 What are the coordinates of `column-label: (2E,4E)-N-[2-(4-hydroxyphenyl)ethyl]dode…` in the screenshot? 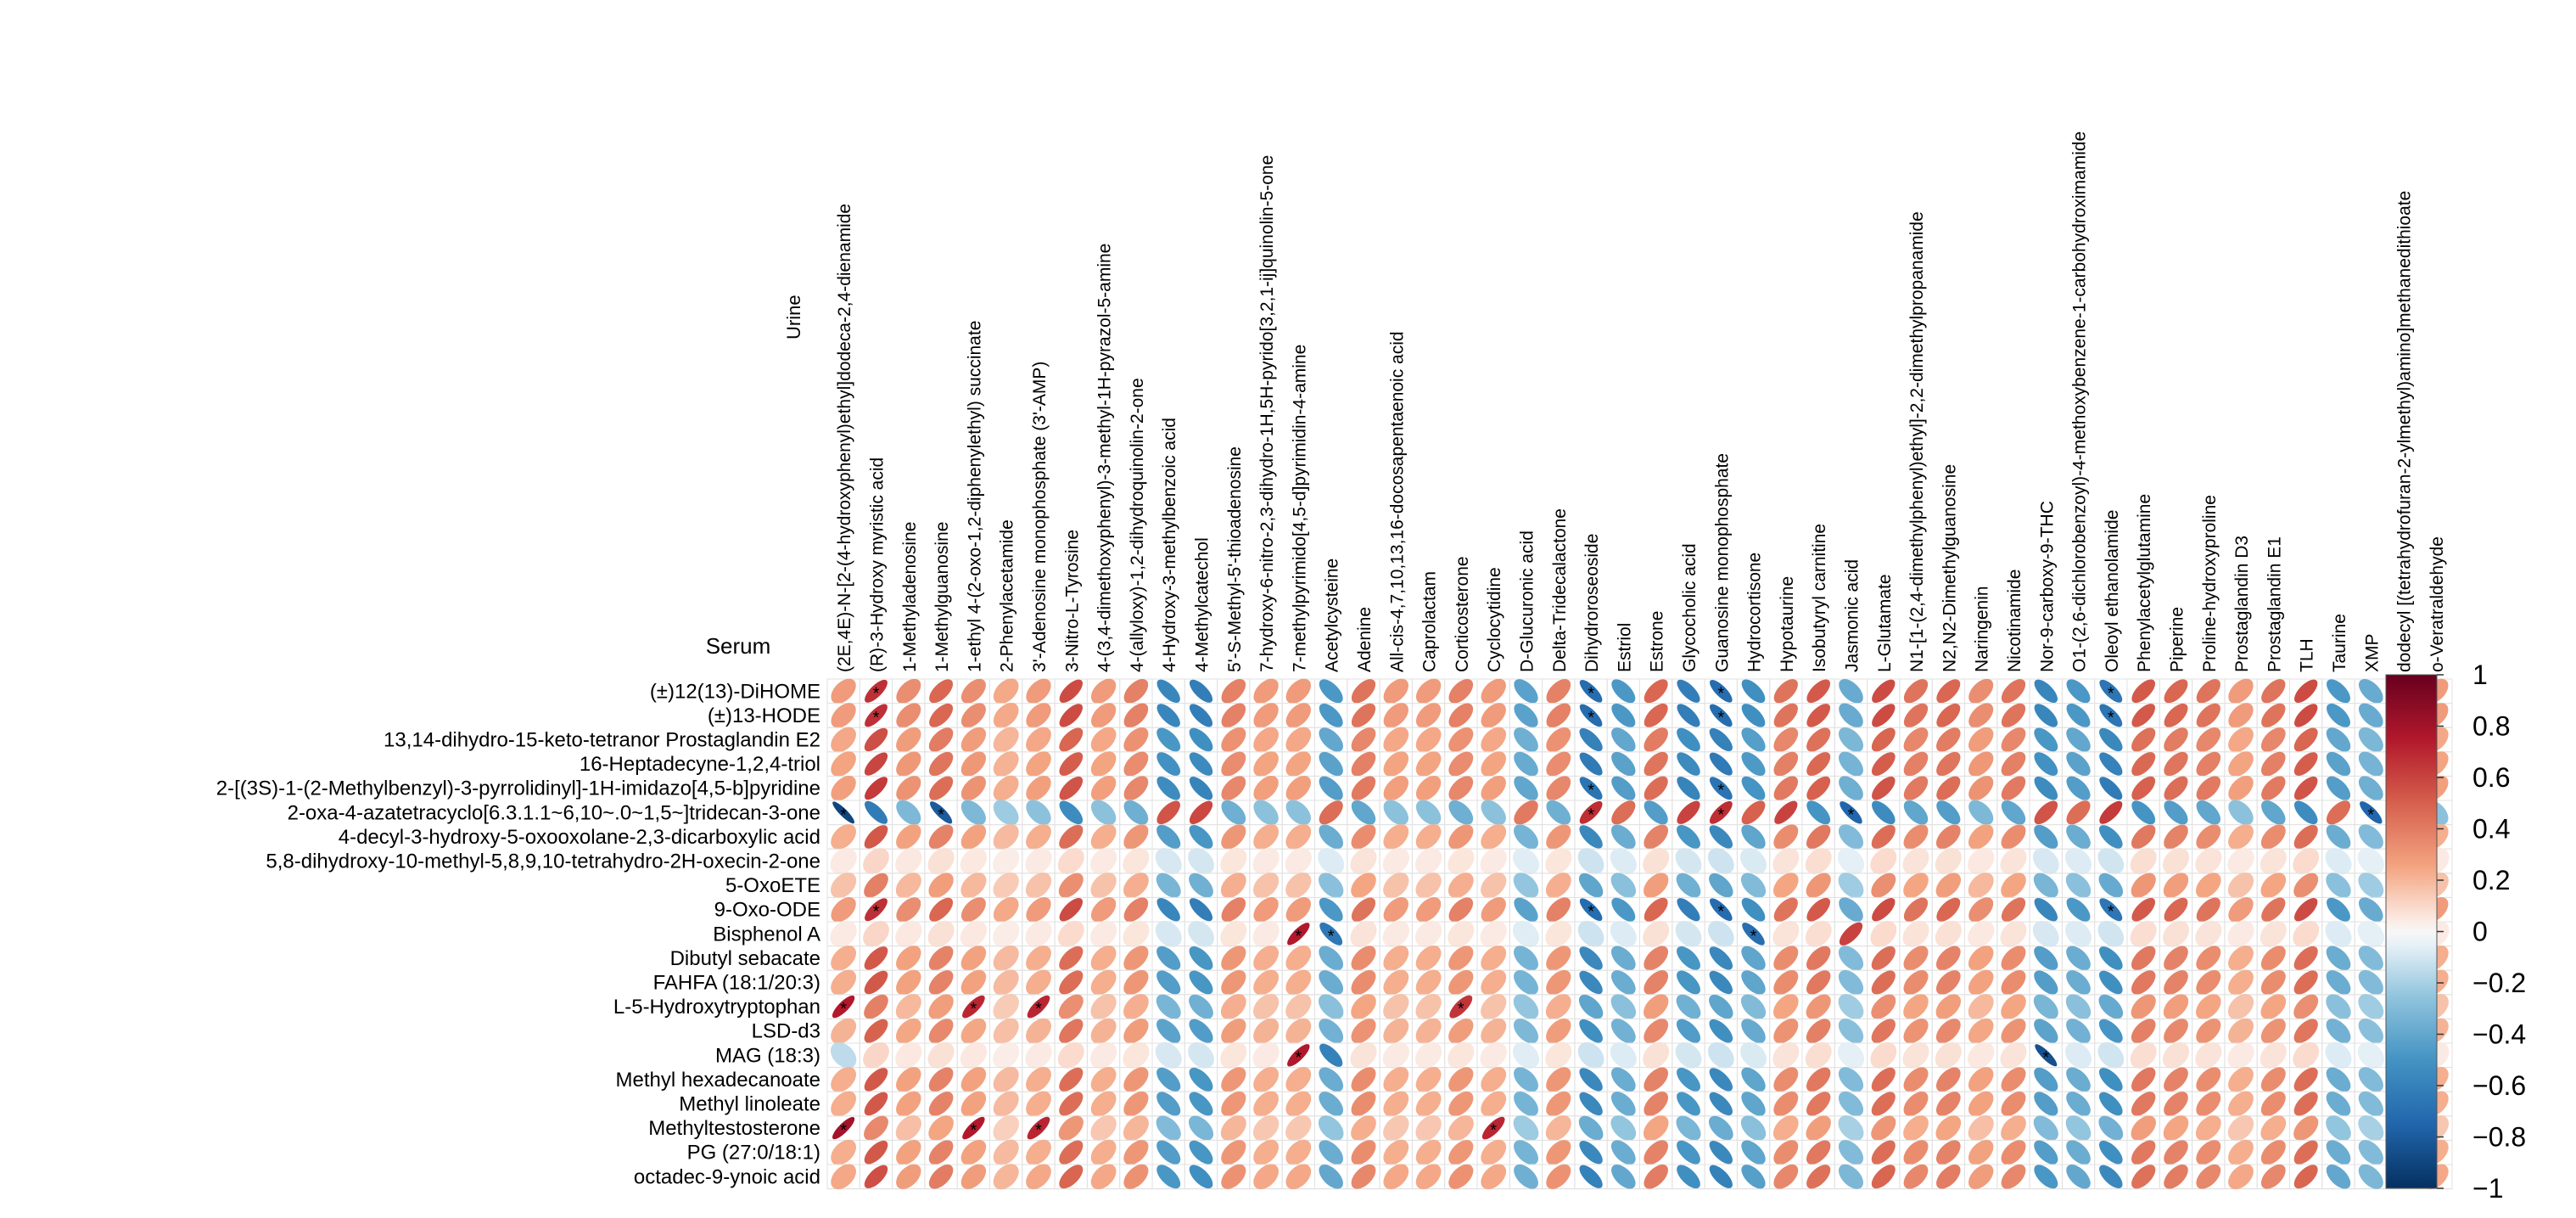 It's located at (844, 438).